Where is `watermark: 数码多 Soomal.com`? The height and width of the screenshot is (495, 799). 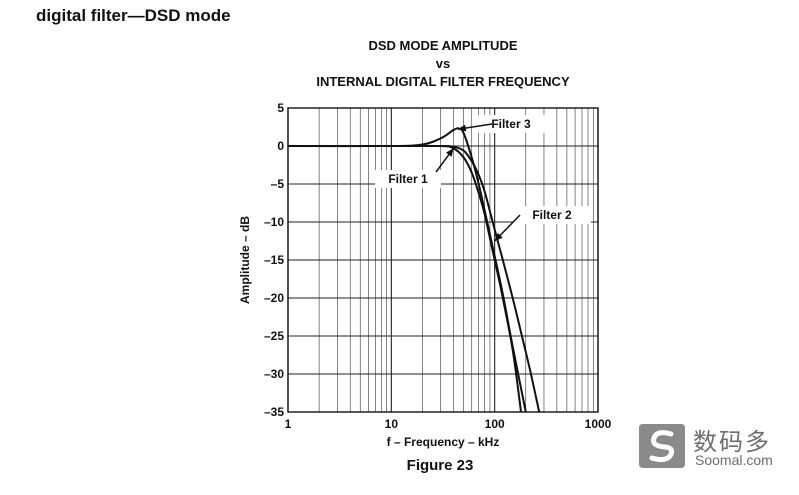
watermark: 数码多 Soomal.com is located at coordinates (712, 446).